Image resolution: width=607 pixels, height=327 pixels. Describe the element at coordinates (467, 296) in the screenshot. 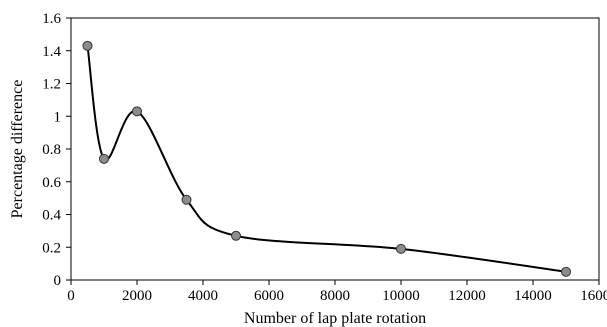

I see `x-tick-label: 12000` at that location.